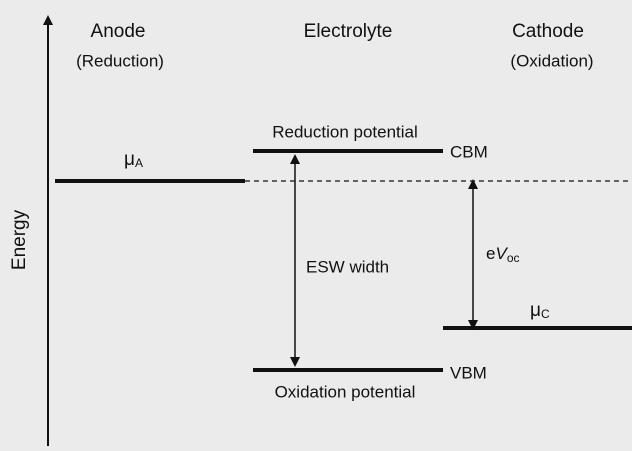 This screenshot has width=632, height=451. What do you see at coordinates (139, 163) in the screenshot?
I see `subscript: A` at bounding box center [139, 163].